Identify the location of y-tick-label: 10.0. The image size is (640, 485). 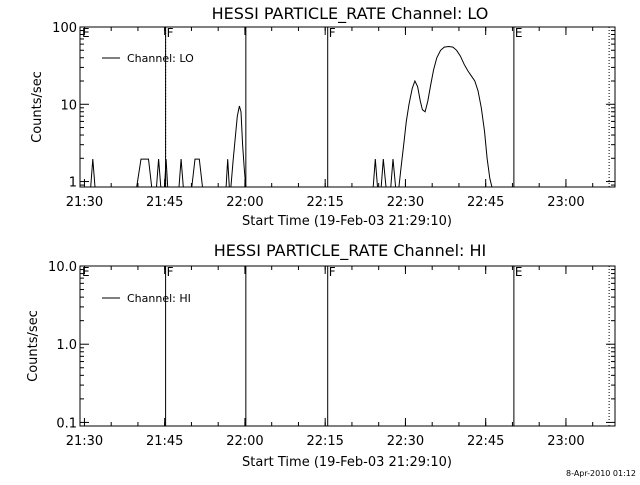
(62, 267).